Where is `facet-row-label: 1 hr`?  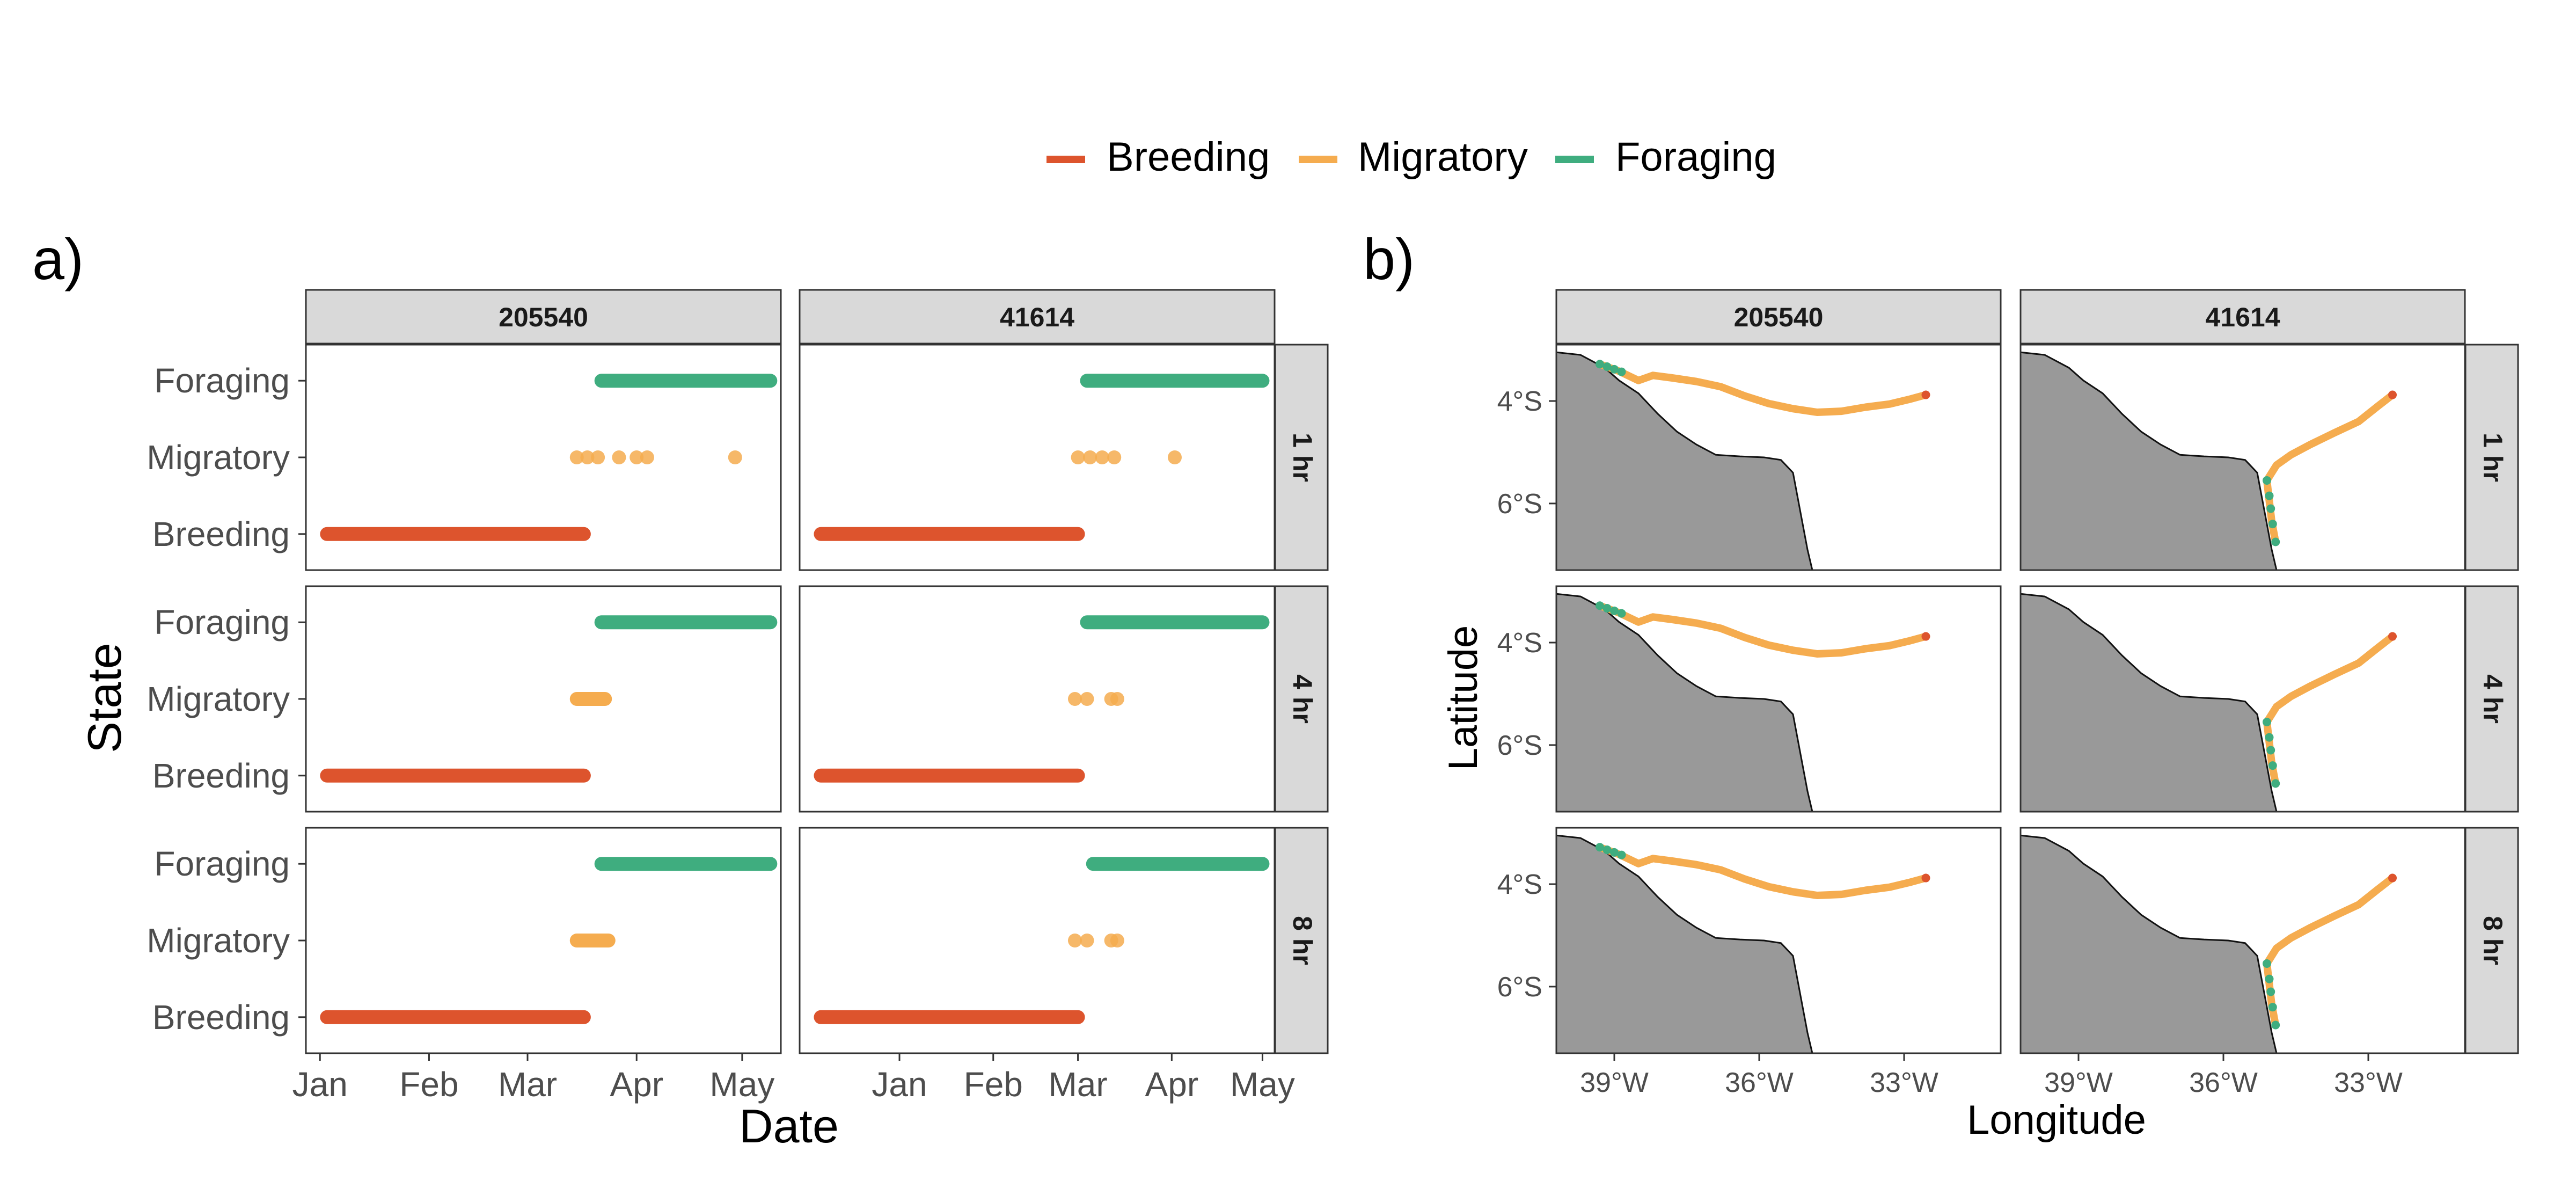 facet-row-label: 1 hr is located at coordinates (1302, 458).